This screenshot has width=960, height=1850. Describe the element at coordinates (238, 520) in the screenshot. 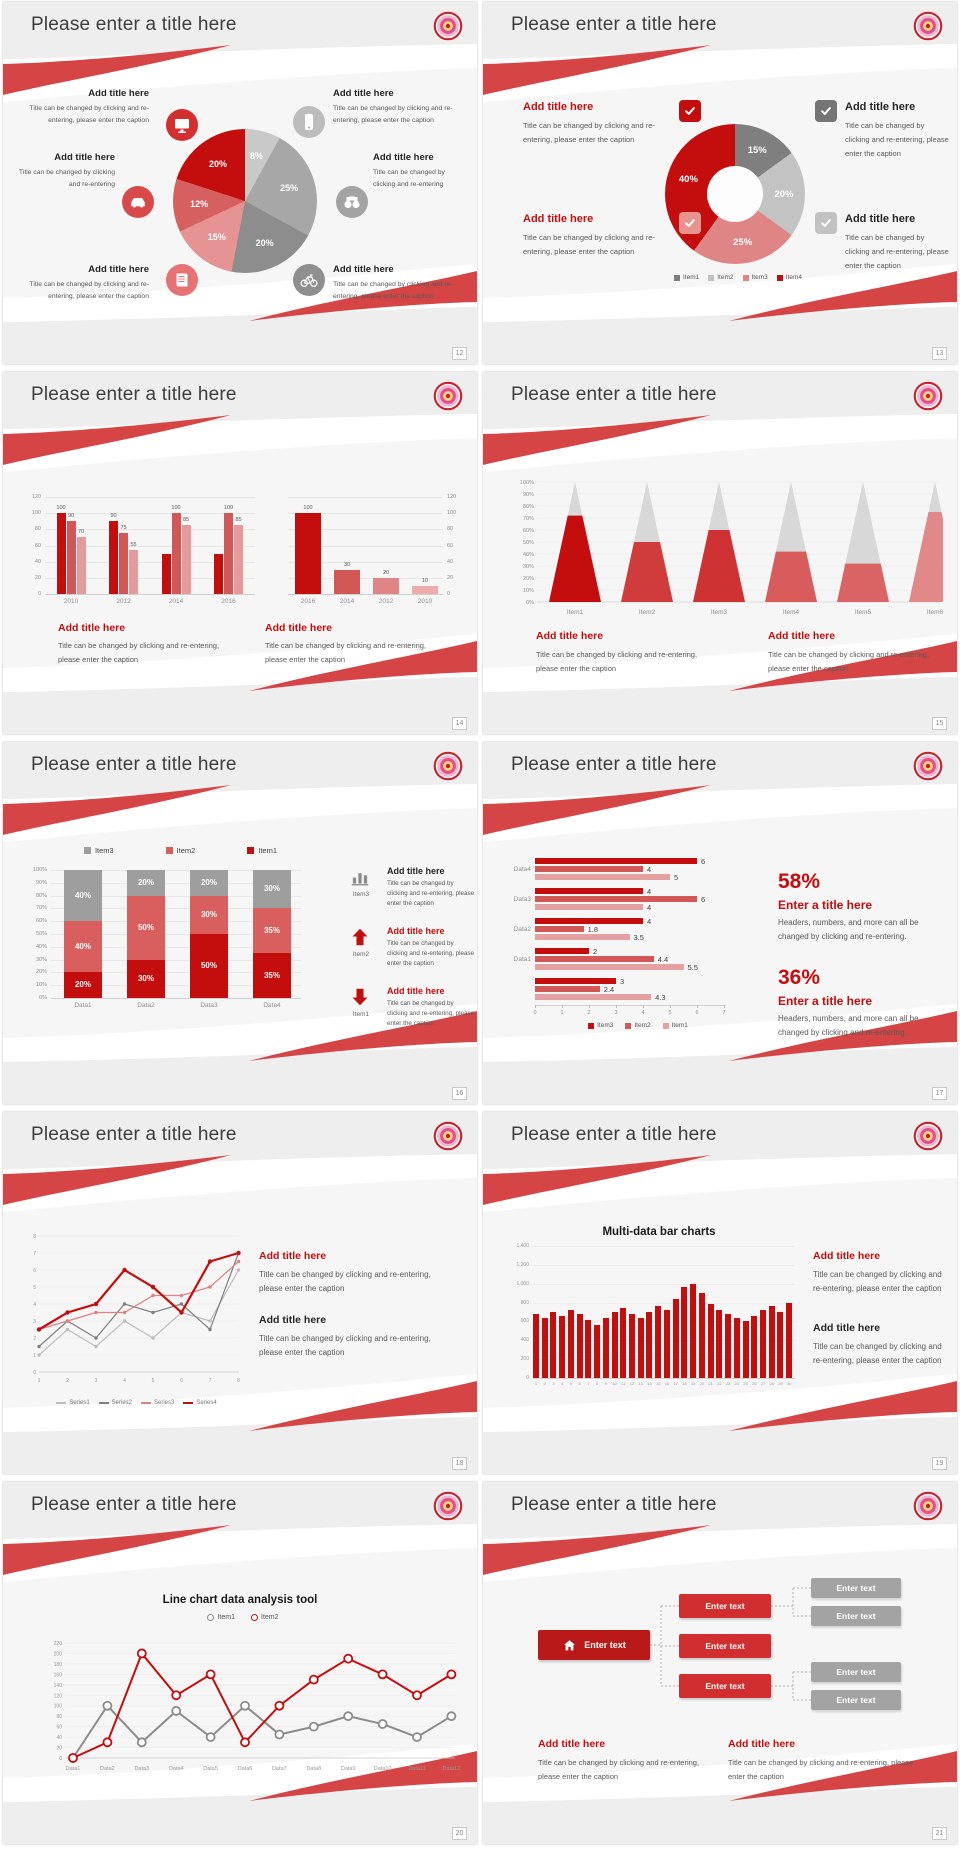

I see `bar-value-label: 85` at that location.